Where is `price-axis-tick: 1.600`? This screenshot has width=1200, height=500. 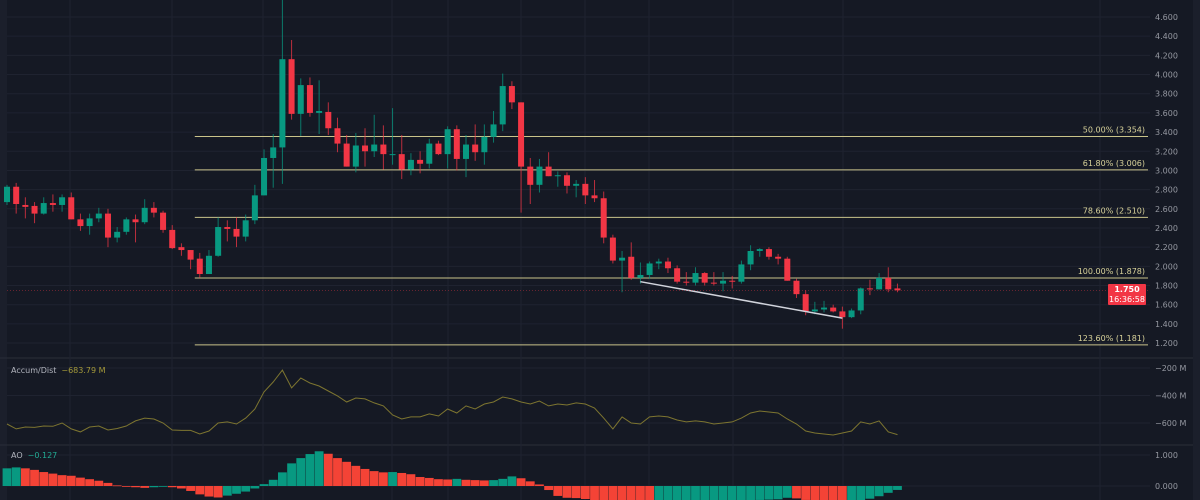 price-axis-tick: 1.600 is located at coordinates (1166, 305).